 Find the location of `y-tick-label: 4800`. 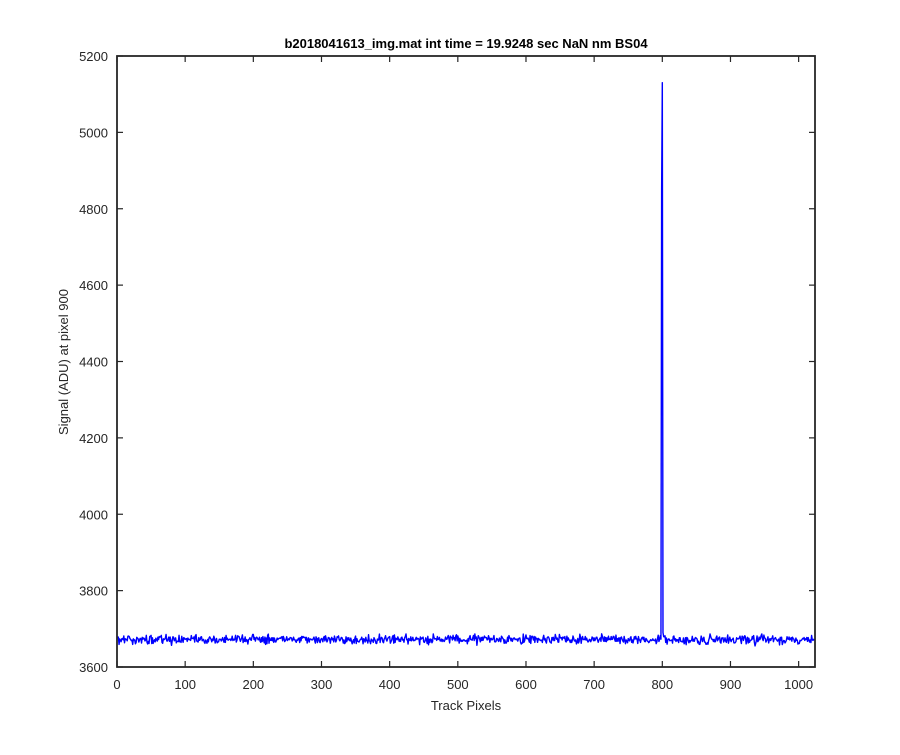

y-tick-label: 4800 is located at coordinates (93, 209).